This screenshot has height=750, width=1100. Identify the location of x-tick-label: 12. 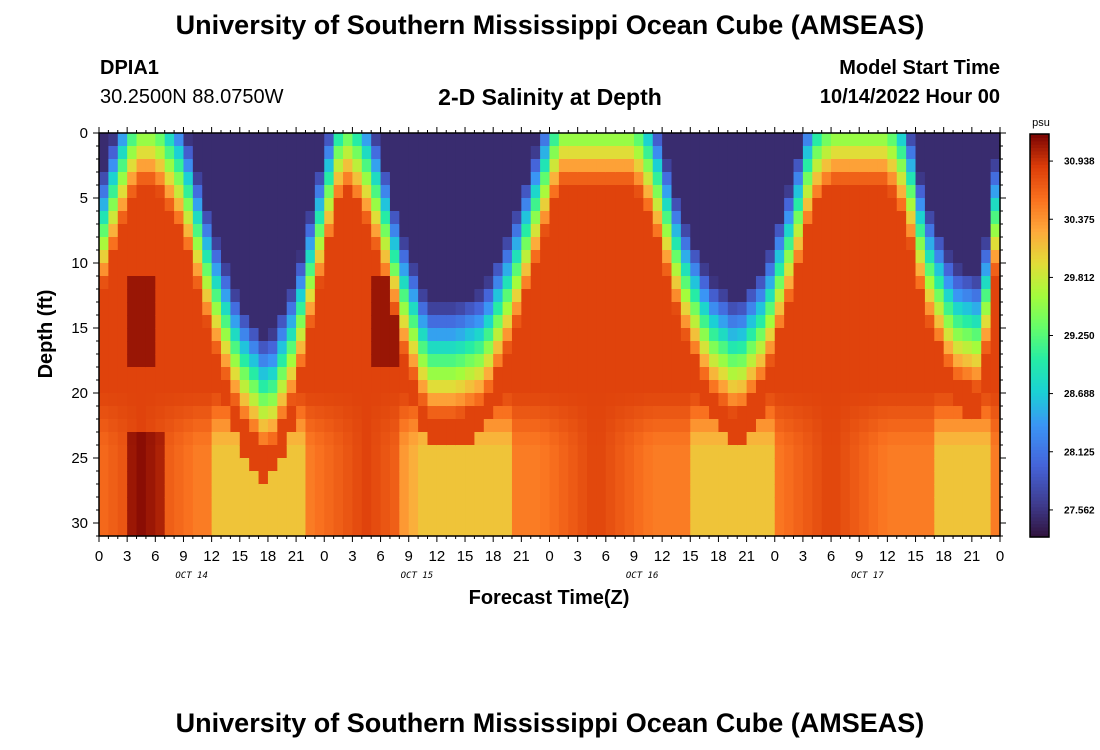
(662, 556).